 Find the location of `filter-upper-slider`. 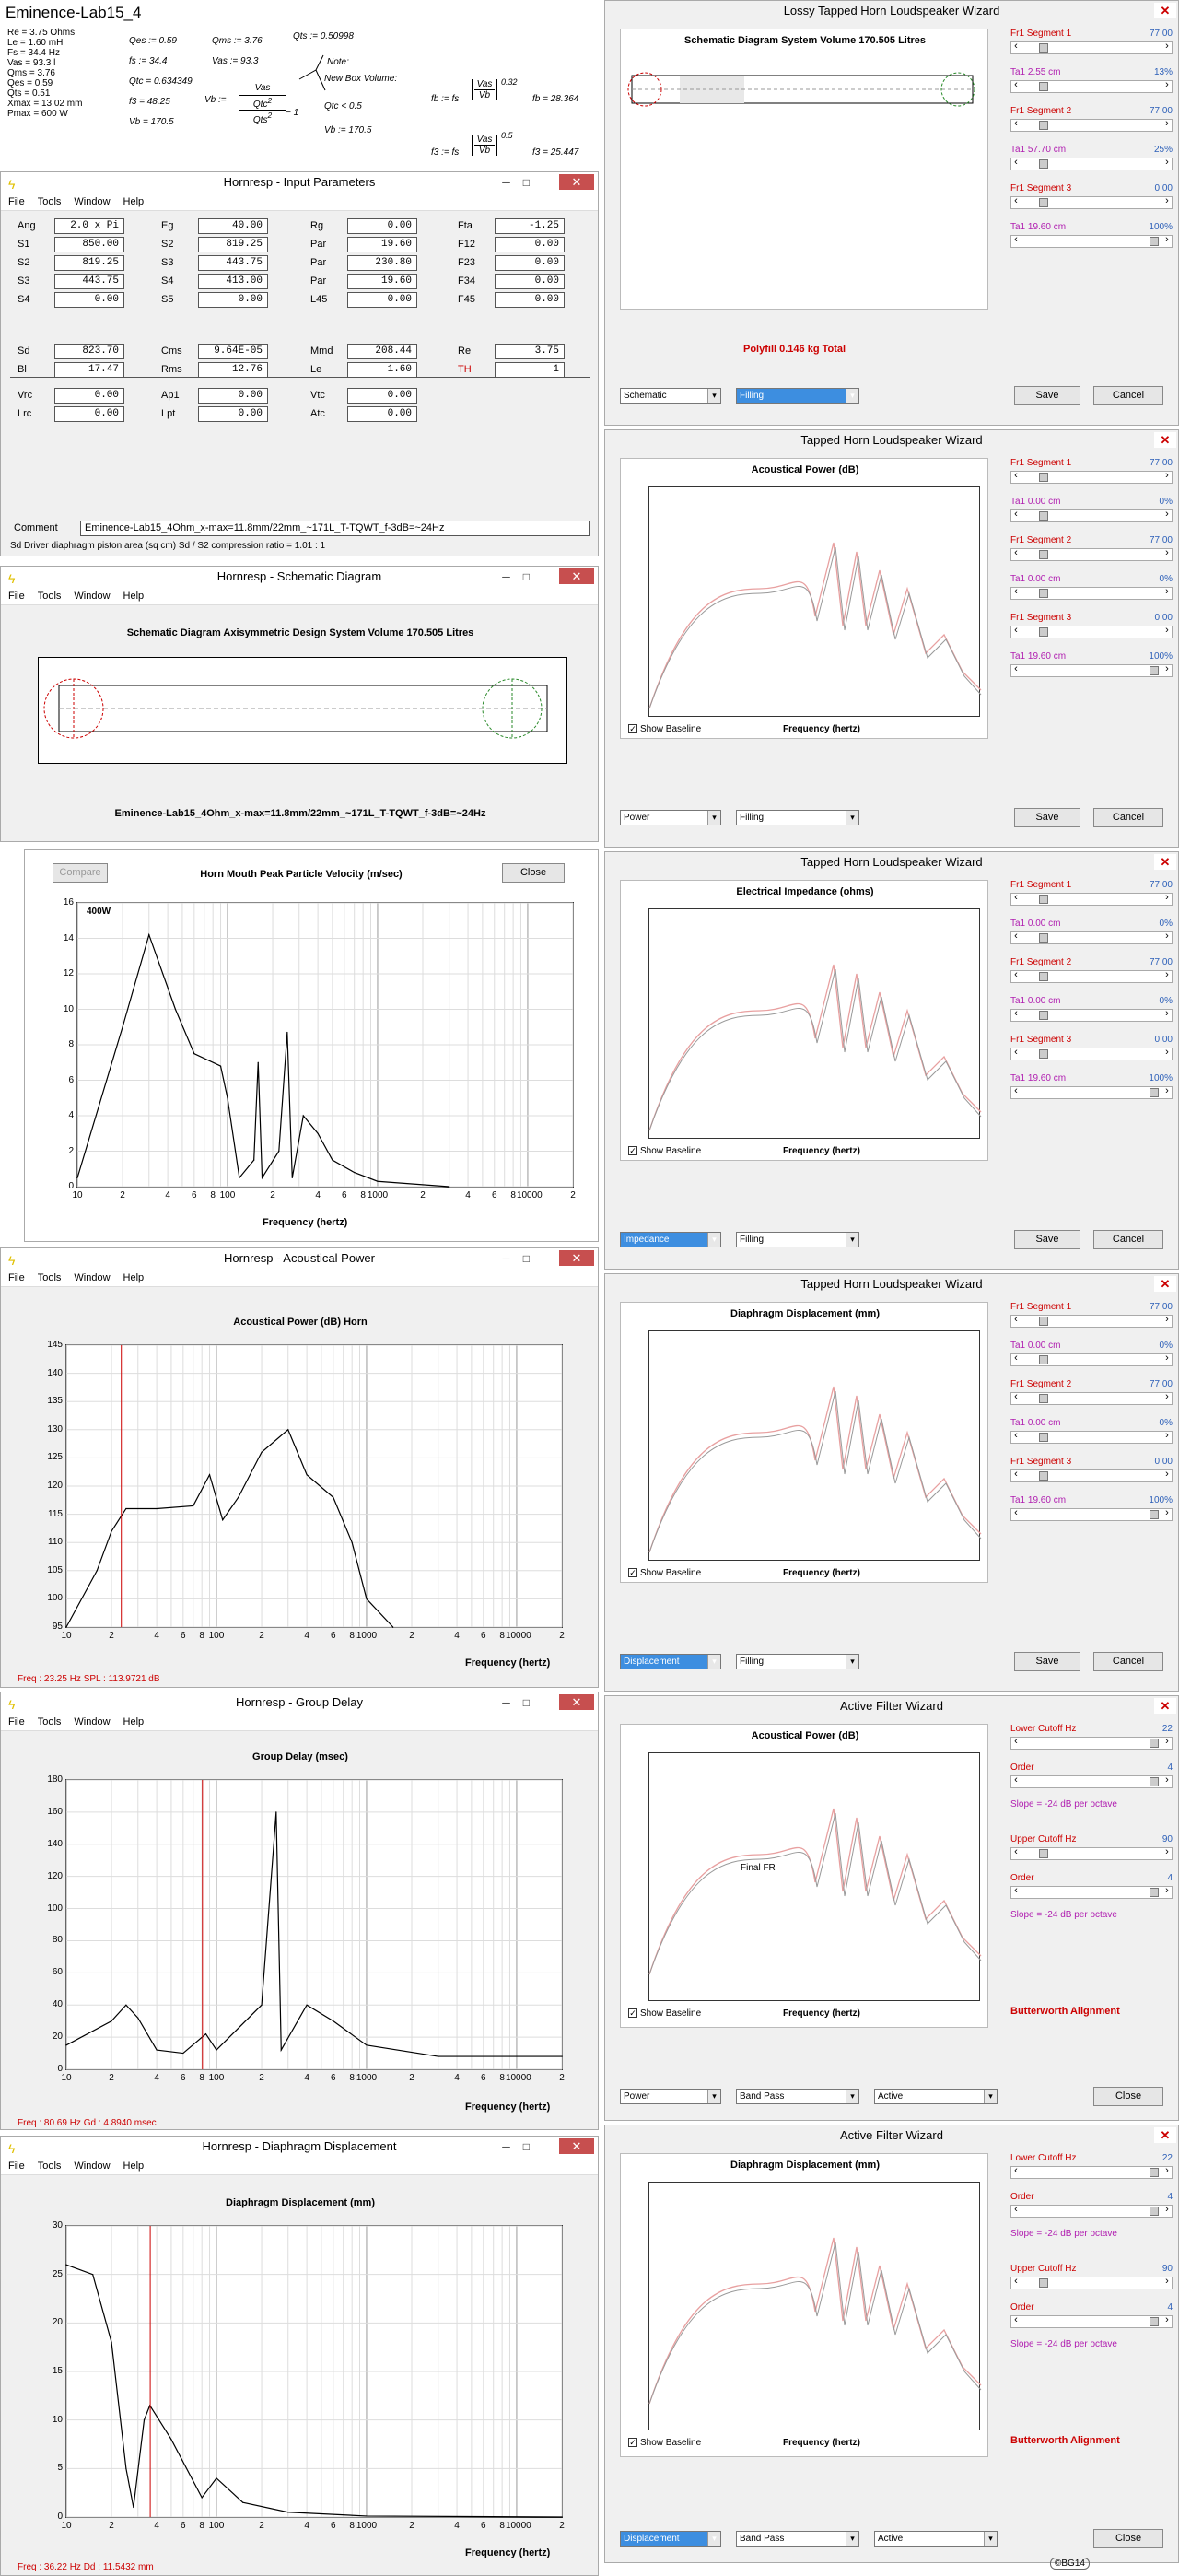

filter-upper-slider is located at coordinates (1091, 2282).